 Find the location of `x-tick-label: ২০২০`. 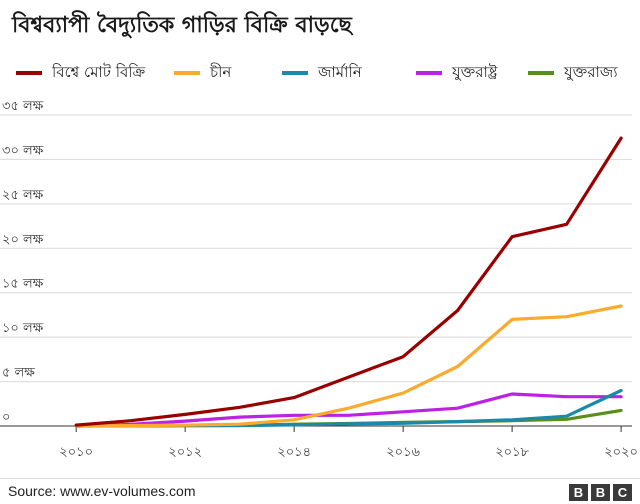

x-tick-label: ২০২০ is located at coordinates (621, 452).